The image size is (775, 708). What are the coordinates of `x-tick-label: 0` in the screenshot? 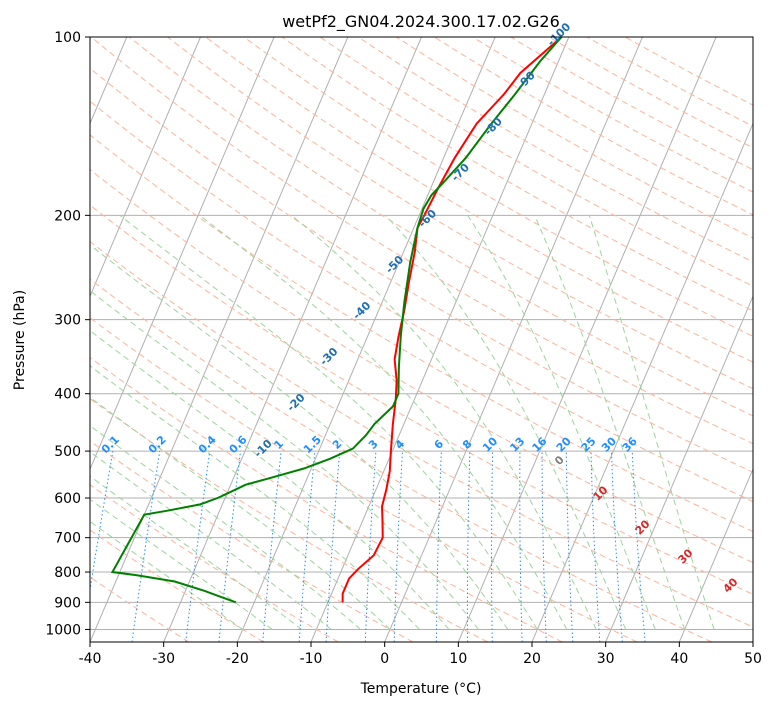 It's located at (384, 659).